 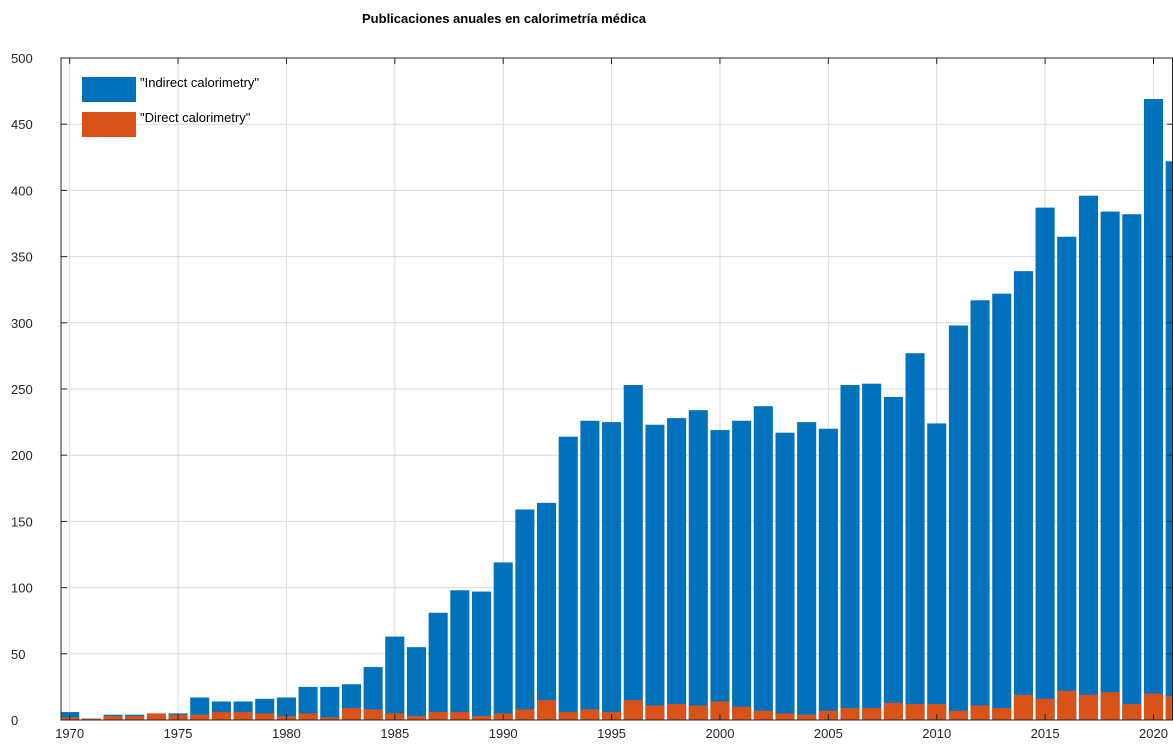 What do you see at coordinates (503, 733) in the screenshot?
I see `x-tick-label: 1990` at bounding box center [503, 733].